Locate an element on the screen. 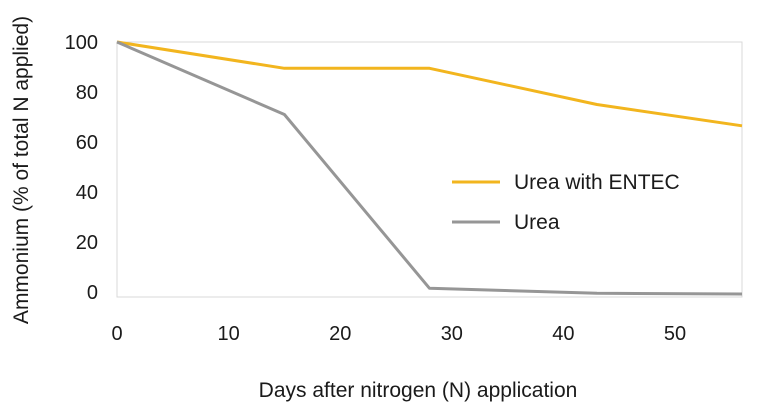 Image resolution: width=760 pixels, height=418 pixels. x-axis: 0 10 20 30 40 50 is located at coordinates (398, 334).